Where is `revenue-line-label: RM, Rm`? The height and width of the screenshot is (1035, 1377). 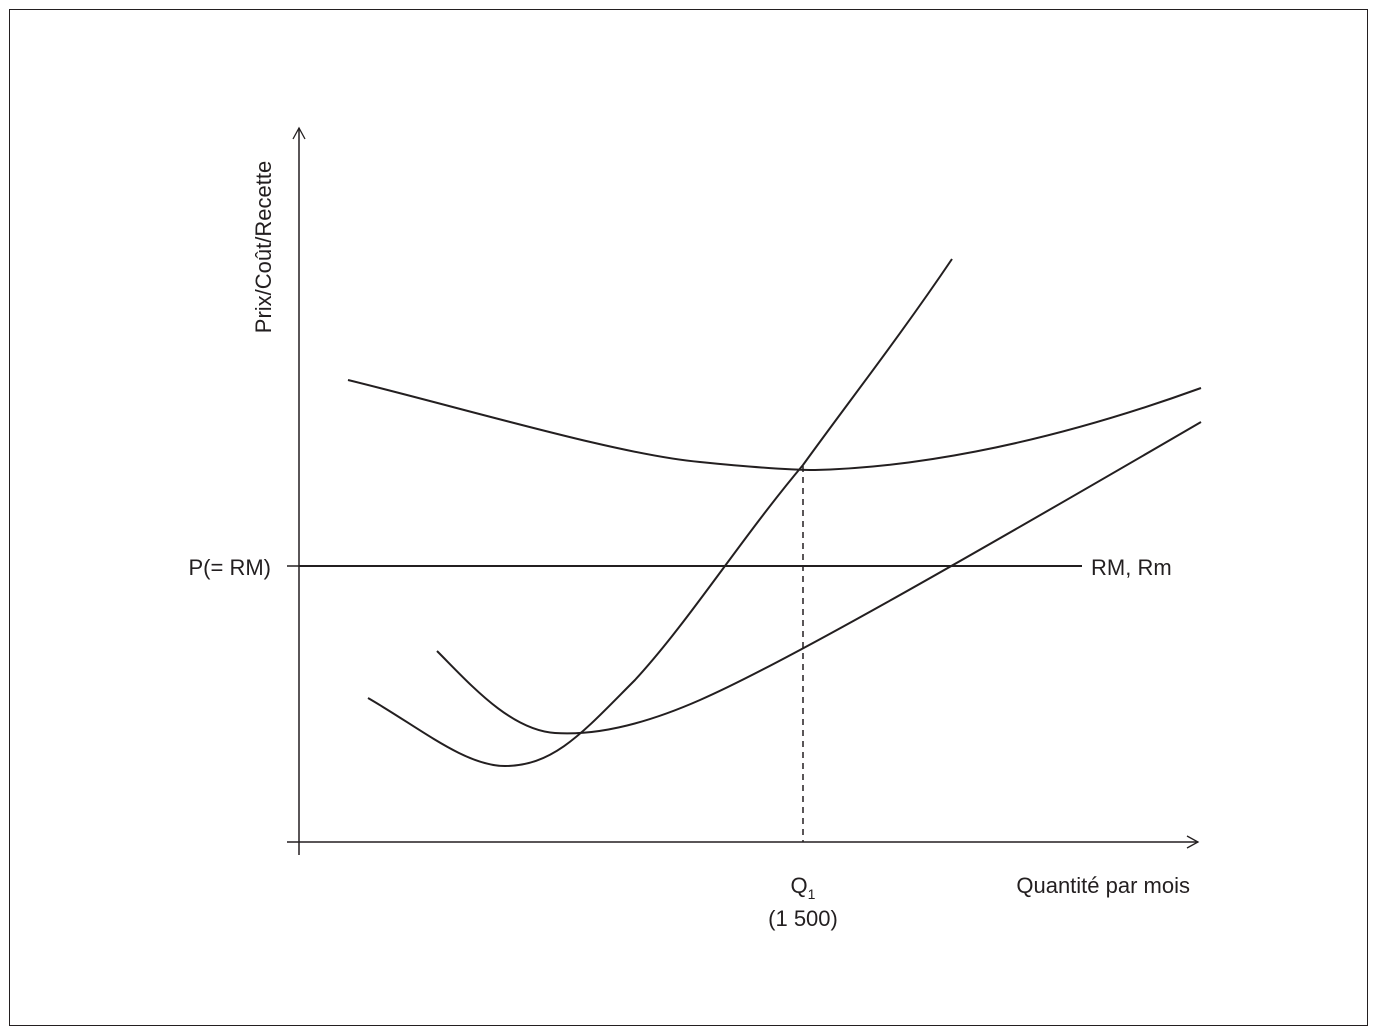
revenue-line-label: RM, Rm is located at coordinates (1131, 567).